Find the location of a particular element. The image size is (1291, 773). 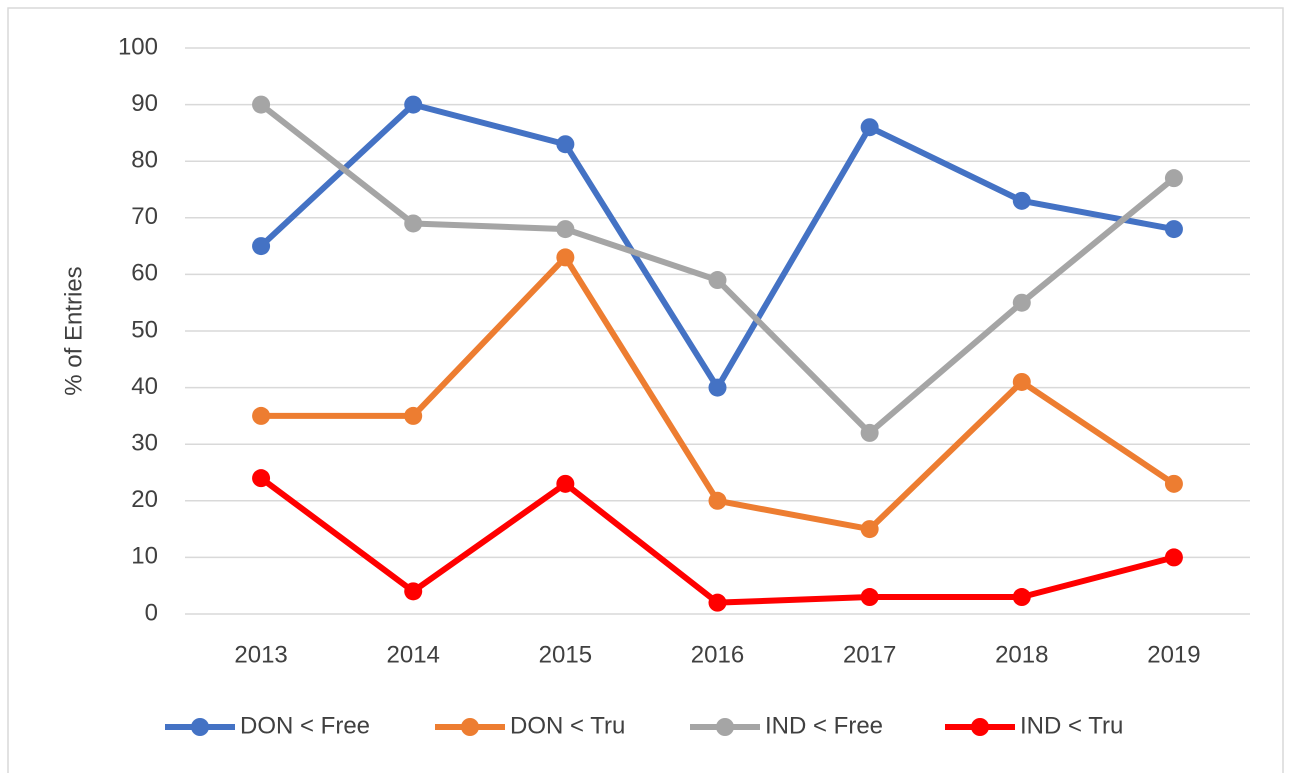

y-tick-label: 20 is located at coordinates (144, 499).